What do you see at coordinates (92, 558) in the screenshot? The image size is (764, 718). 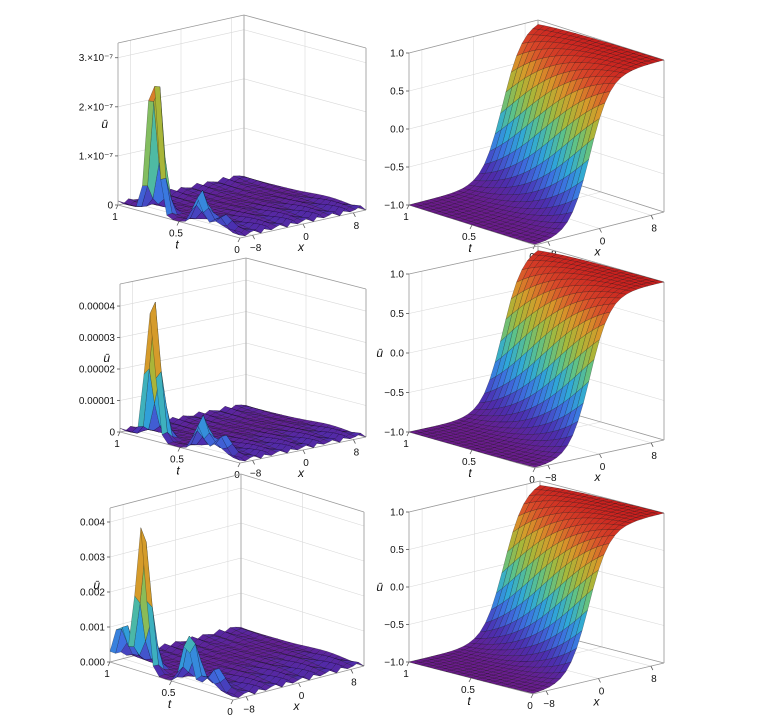 I see `z-tick-label: 0.003` at bounding box center [92, 558].